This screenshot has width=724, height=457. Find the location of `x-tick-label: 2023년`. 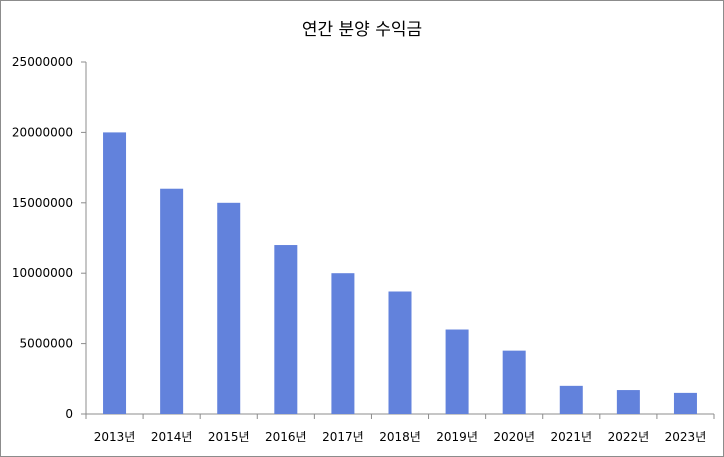

x-tick-label: 2023년 is located at coordinates (686, 437).